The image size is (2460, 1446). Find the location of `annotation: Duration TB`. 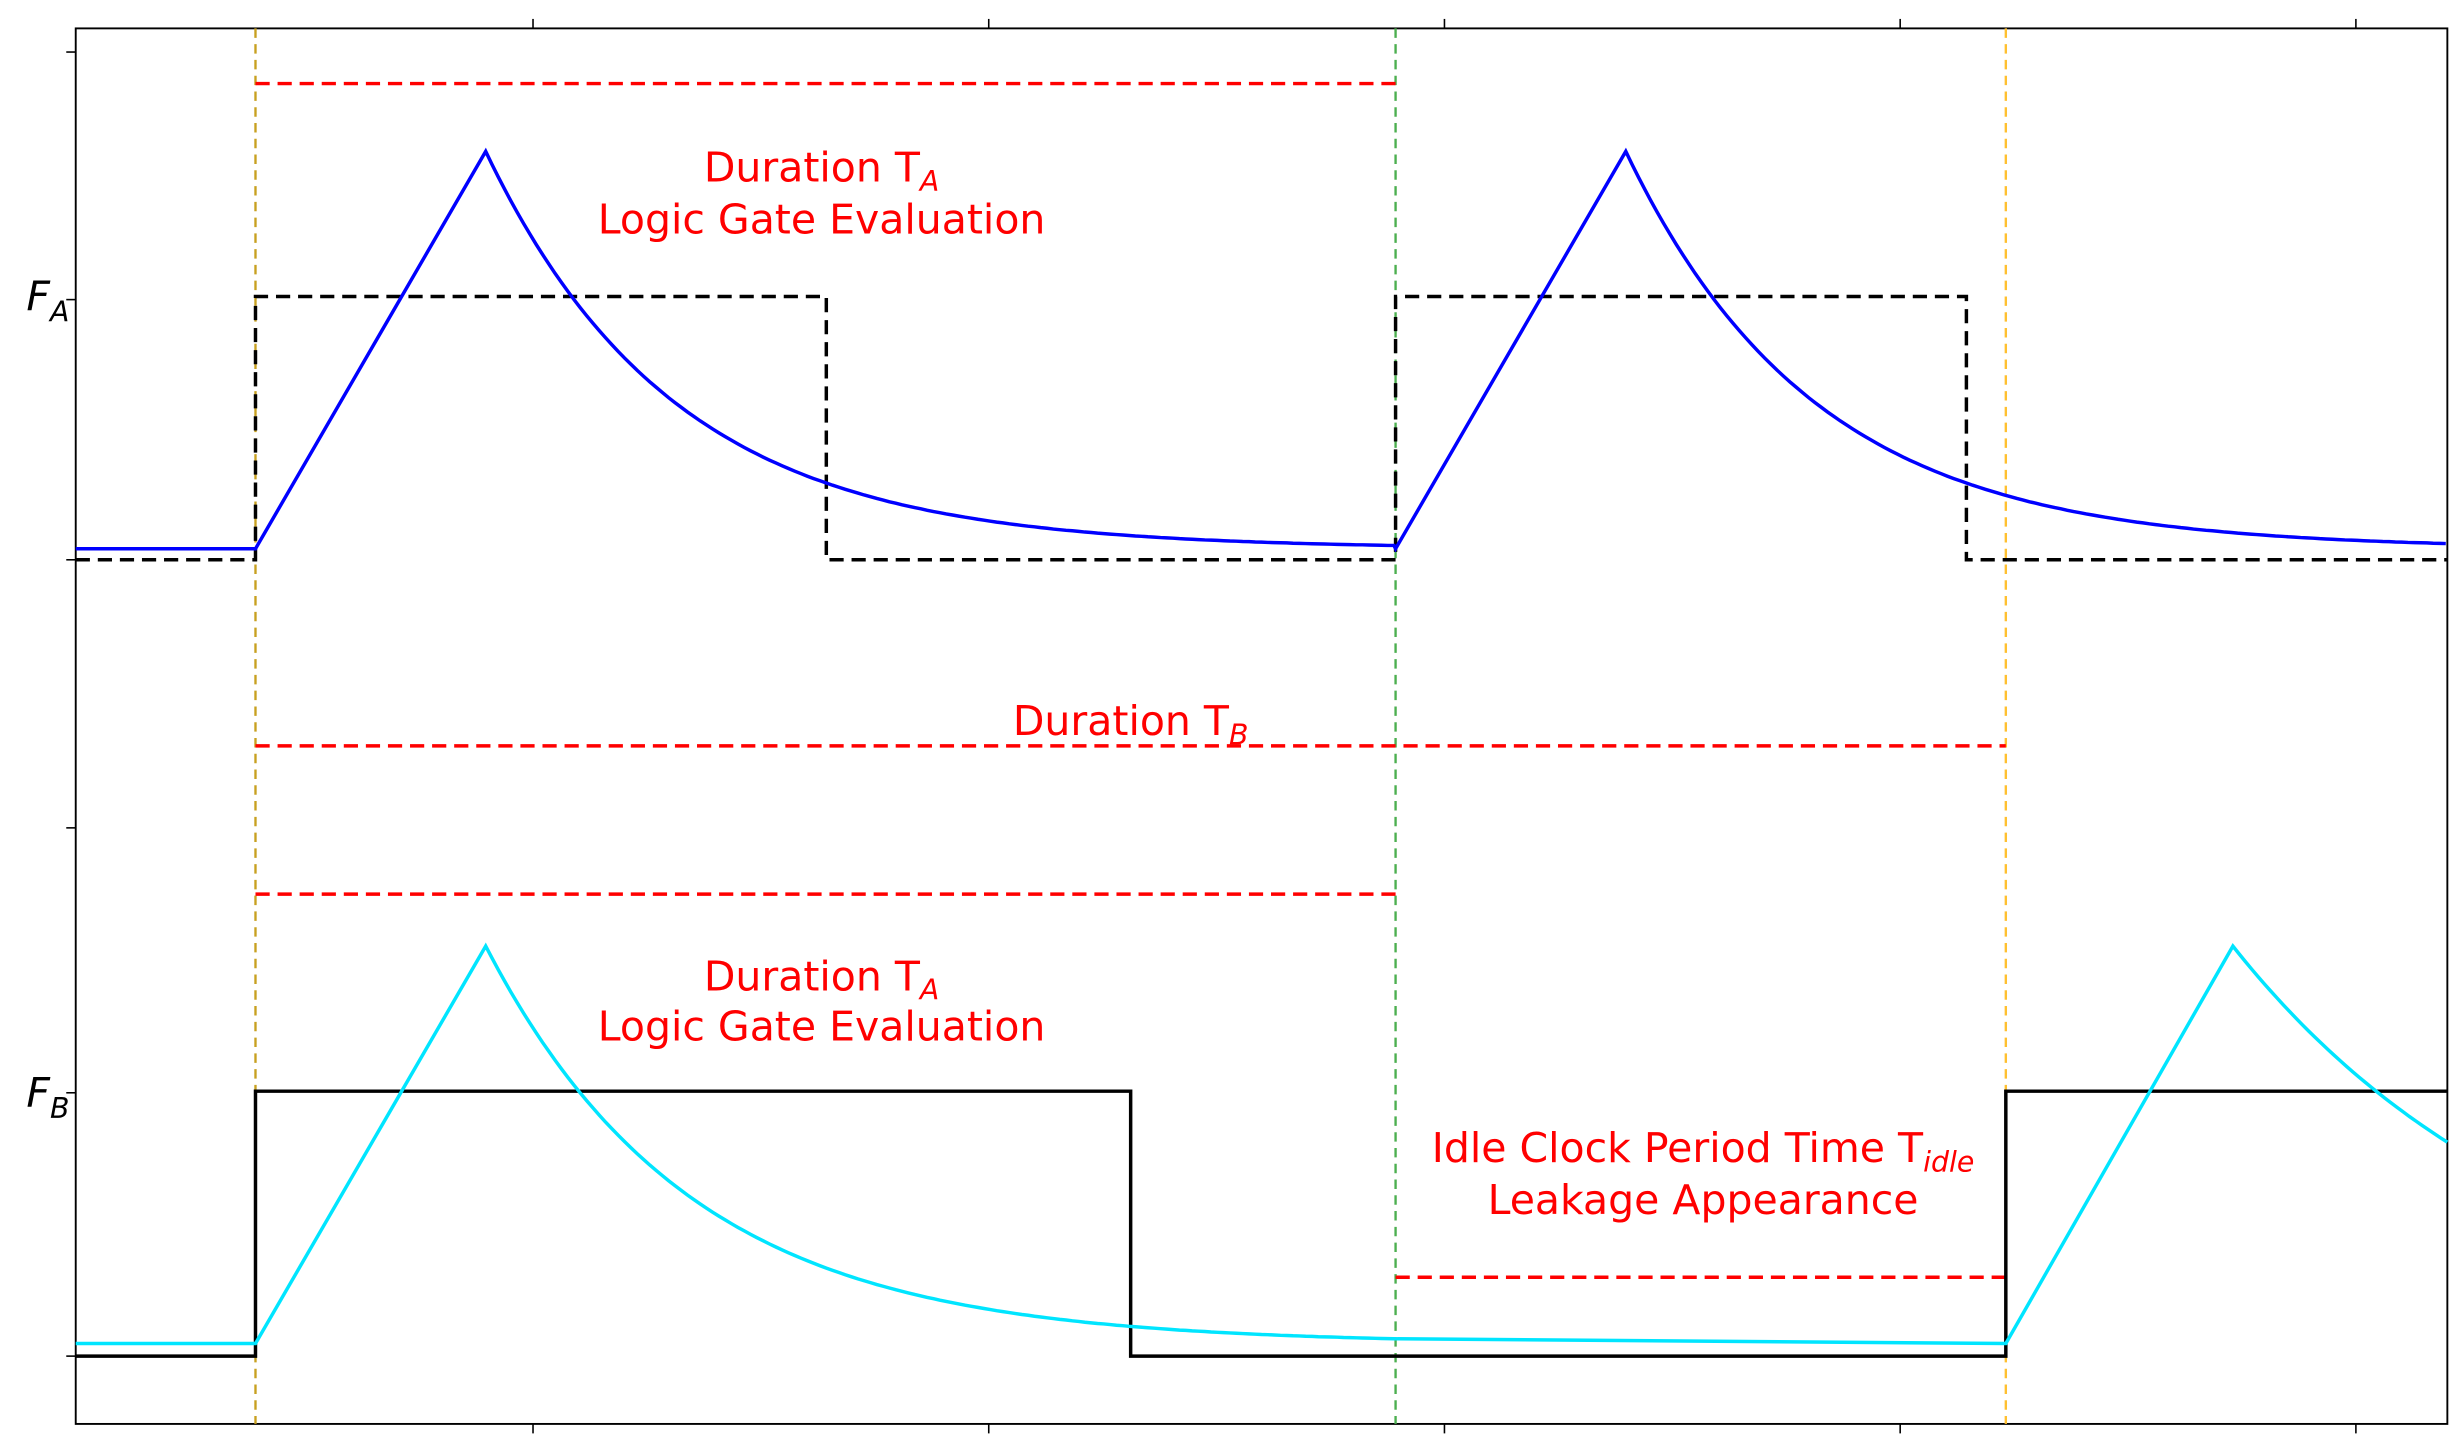

annotation: Duration TB is located at coordinates (1131, 724).